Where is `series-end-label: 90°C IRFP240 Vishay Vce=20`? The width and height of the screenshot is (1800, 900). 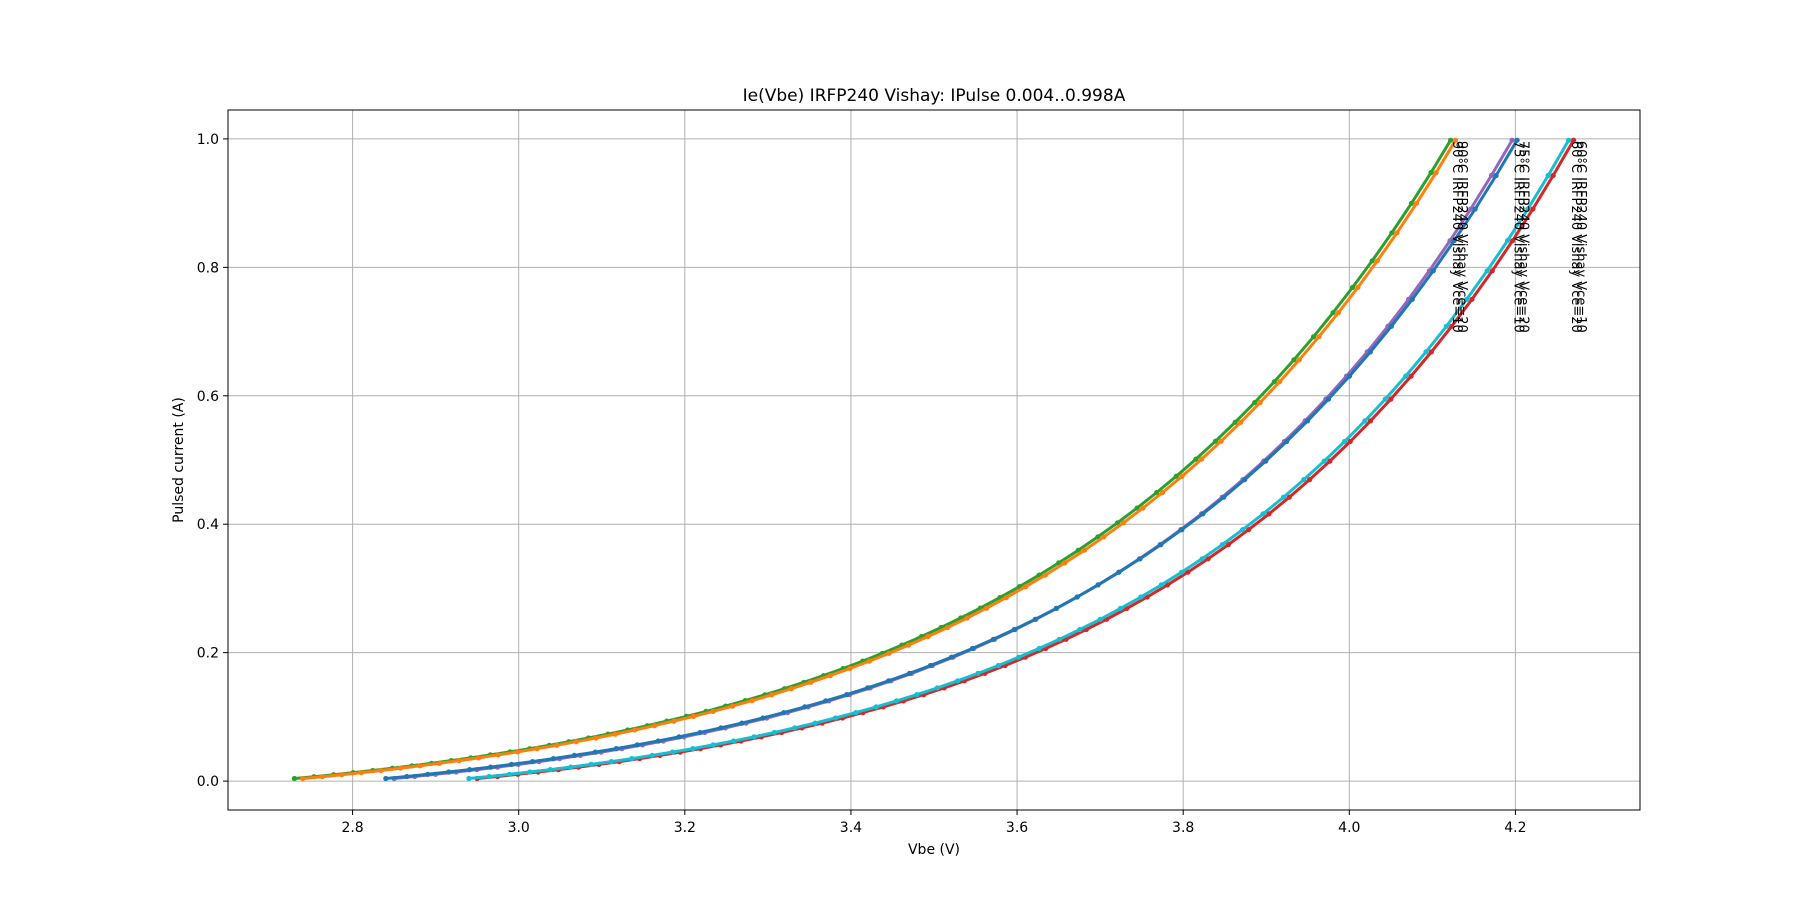
series-end-label: 90°C IRFP240 Vishay Vce=20 is located at coordinates (1461, 237).